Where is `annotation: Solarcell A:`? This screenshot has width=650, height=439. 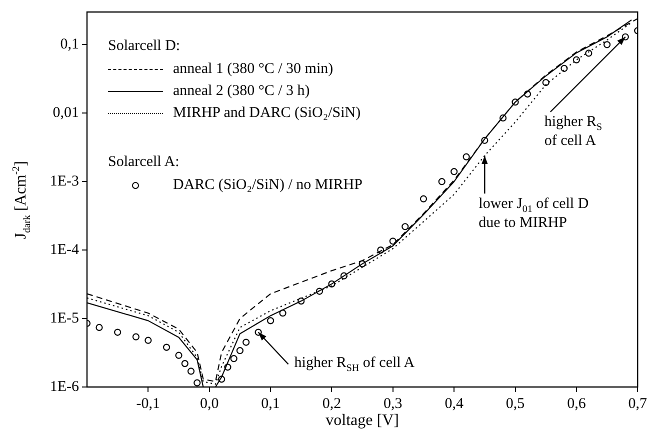
annotation: Solarcell A: is located at coordinates (144, 162).